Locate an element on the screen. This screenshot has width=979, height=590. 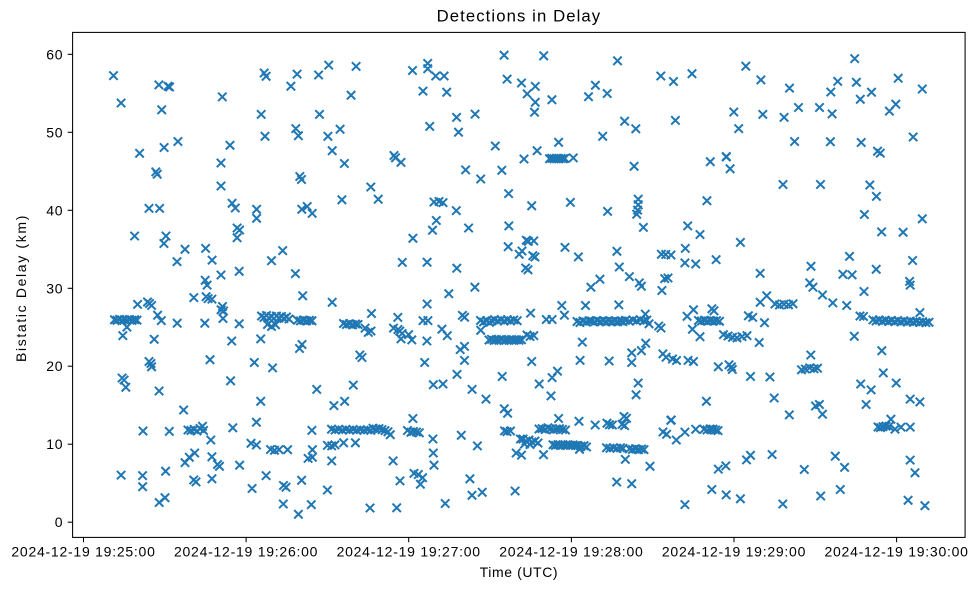
svg-text: 2024-12-19 19:27:00 is located at coordinates (409, 552).